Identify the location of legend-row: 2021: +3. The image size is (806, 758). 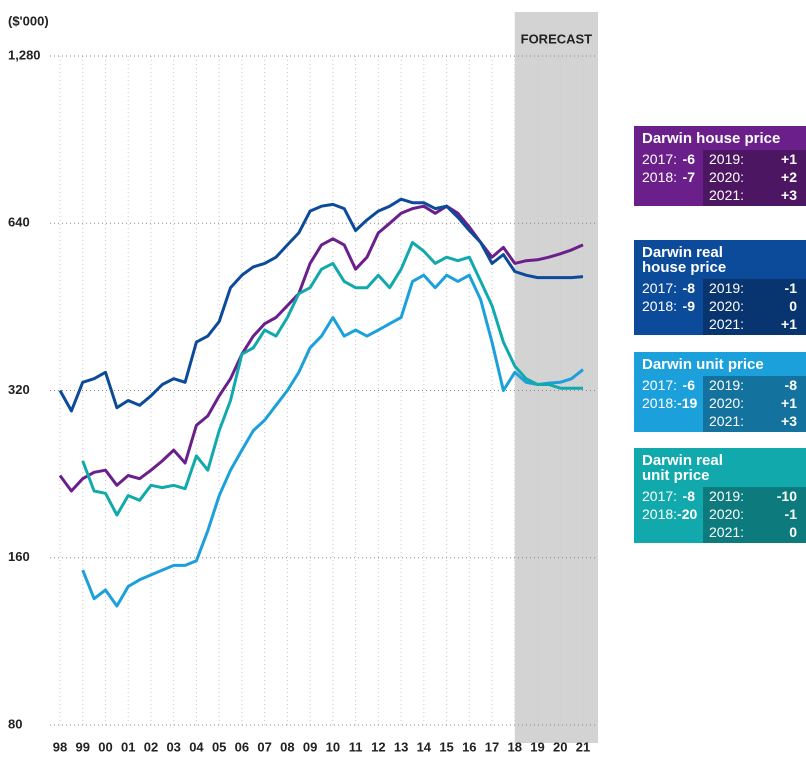
(753, 195).